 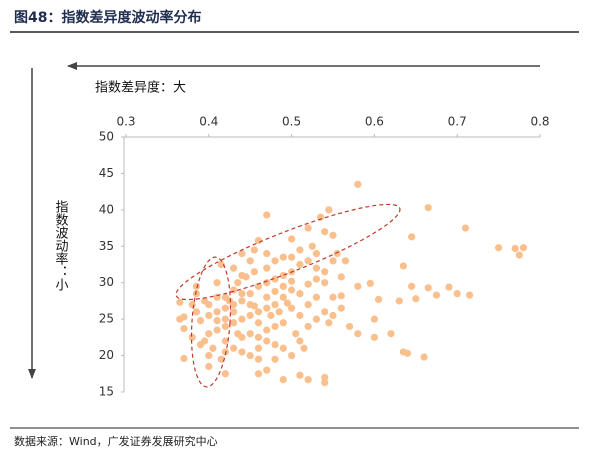 I want to click on x-annotation: 指数差异度：大, so click(x=140, y=88).